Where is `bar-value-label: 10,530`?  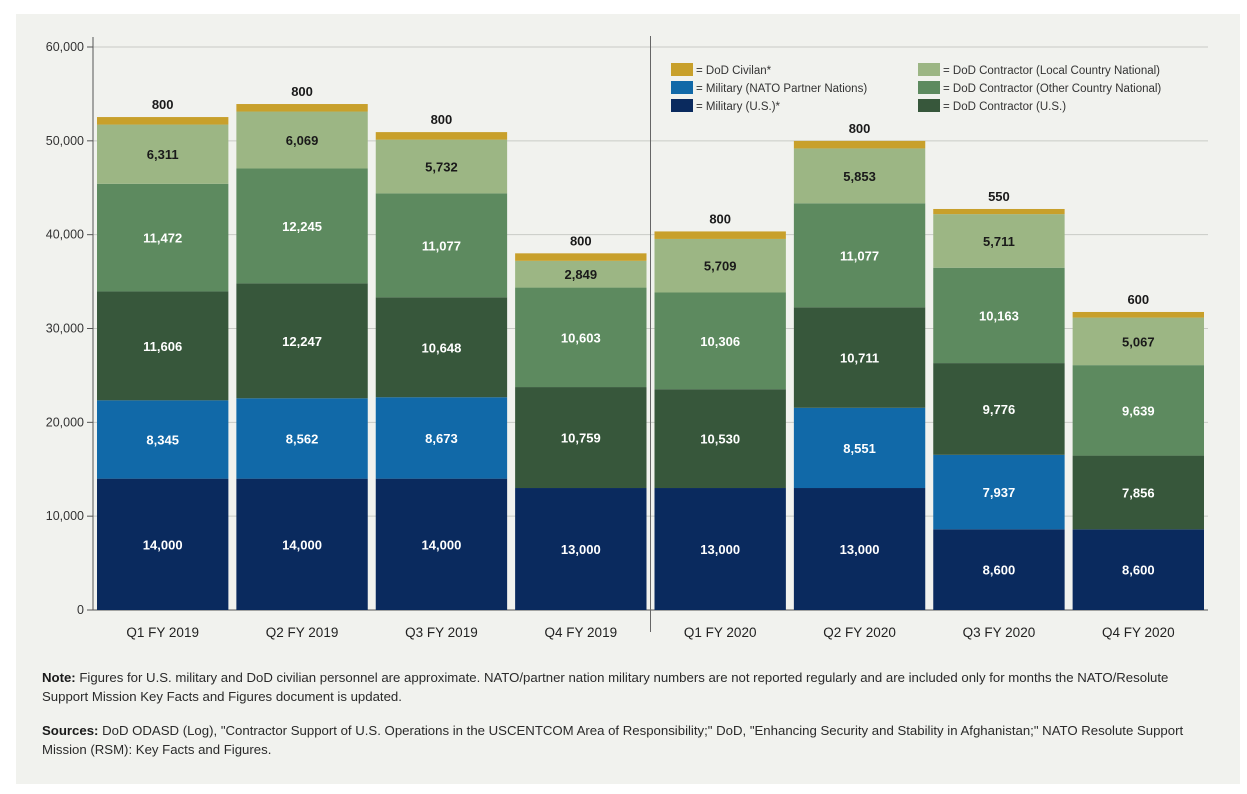 bar-value-label: 10,530 is located at coordinates (720, 439).